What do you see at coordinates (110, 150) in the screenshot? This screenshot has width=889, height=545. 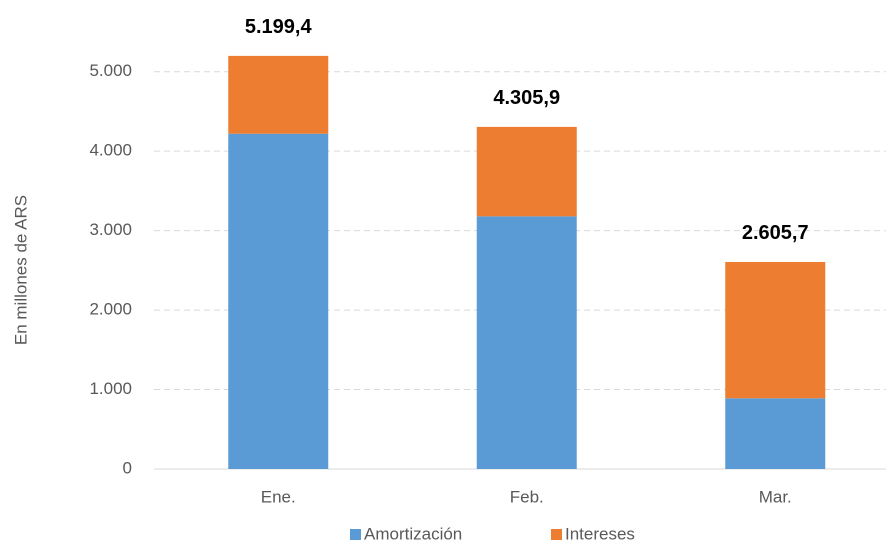 I see `y-tick-label: 4.000` at bounding box center [110, 150].